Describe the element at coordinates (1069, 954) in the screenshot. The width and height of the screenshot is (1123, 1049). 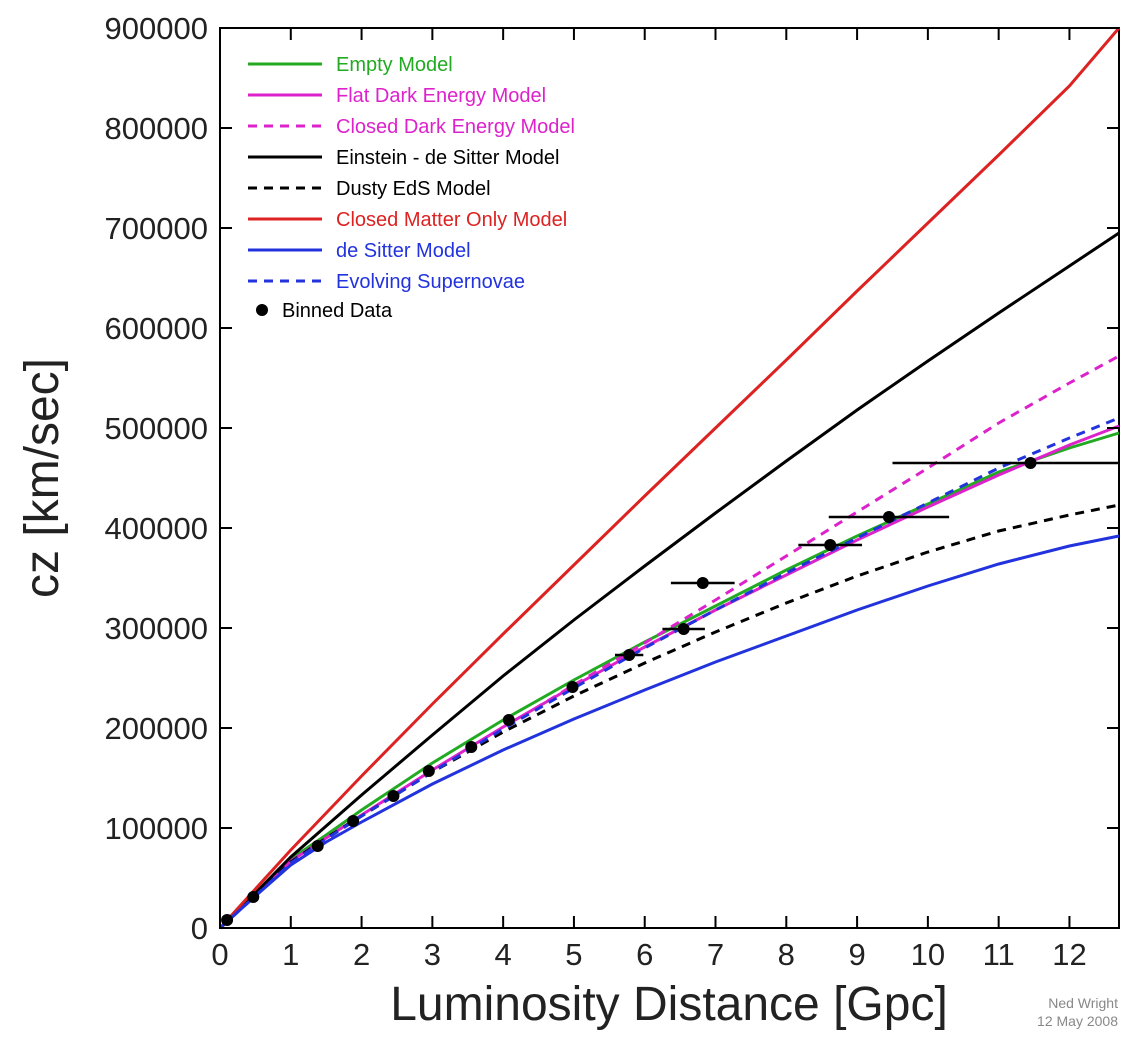
I see `x-tick-label: 12` at that location.